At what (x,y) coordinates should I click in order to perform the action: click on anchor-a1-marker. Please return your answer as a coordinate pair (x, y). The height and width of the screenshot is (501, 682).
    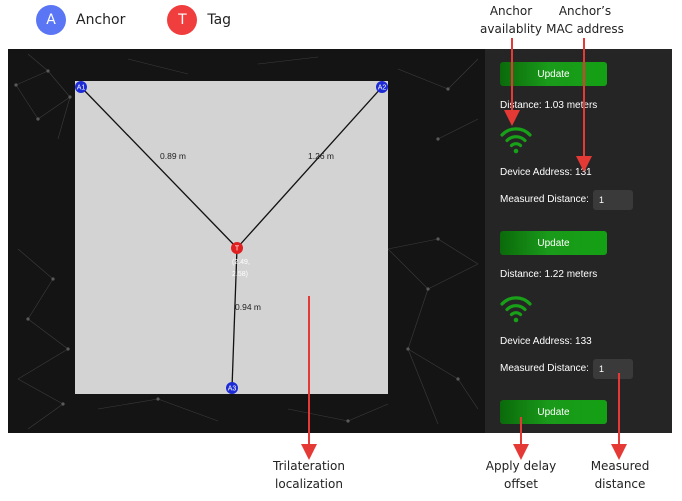
    Looking at the image, I should click on (81, 87).